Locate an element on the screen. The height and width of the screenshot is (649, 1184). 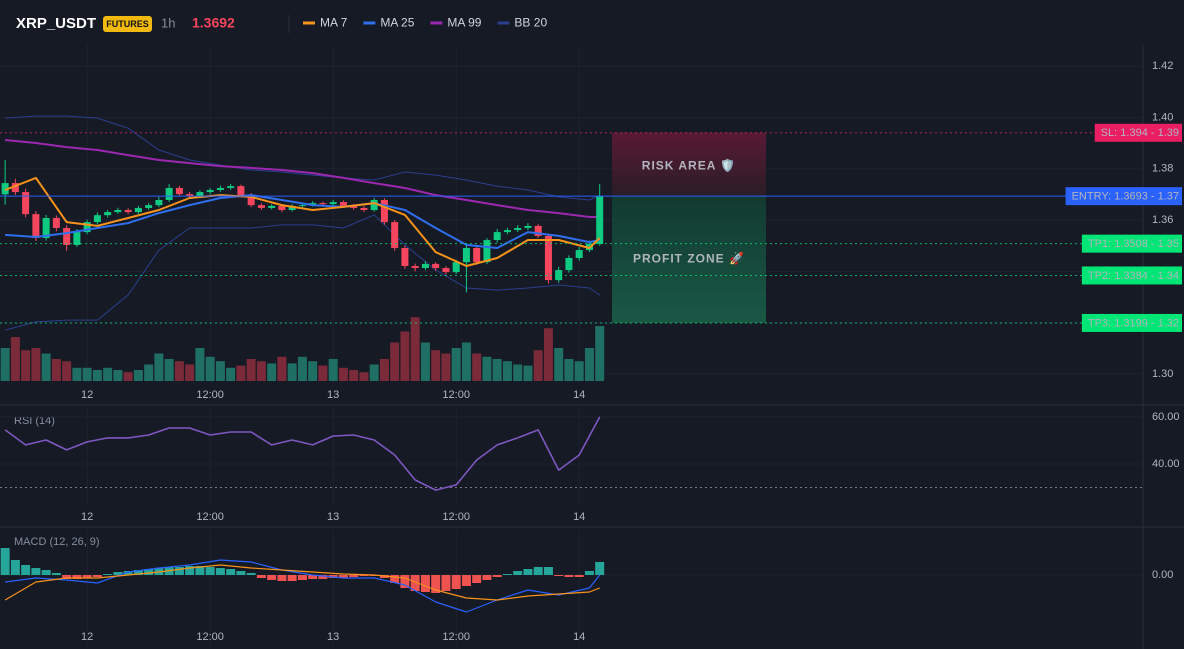
y-tick-label: 1.42 is located at coordinates (1162, 66).